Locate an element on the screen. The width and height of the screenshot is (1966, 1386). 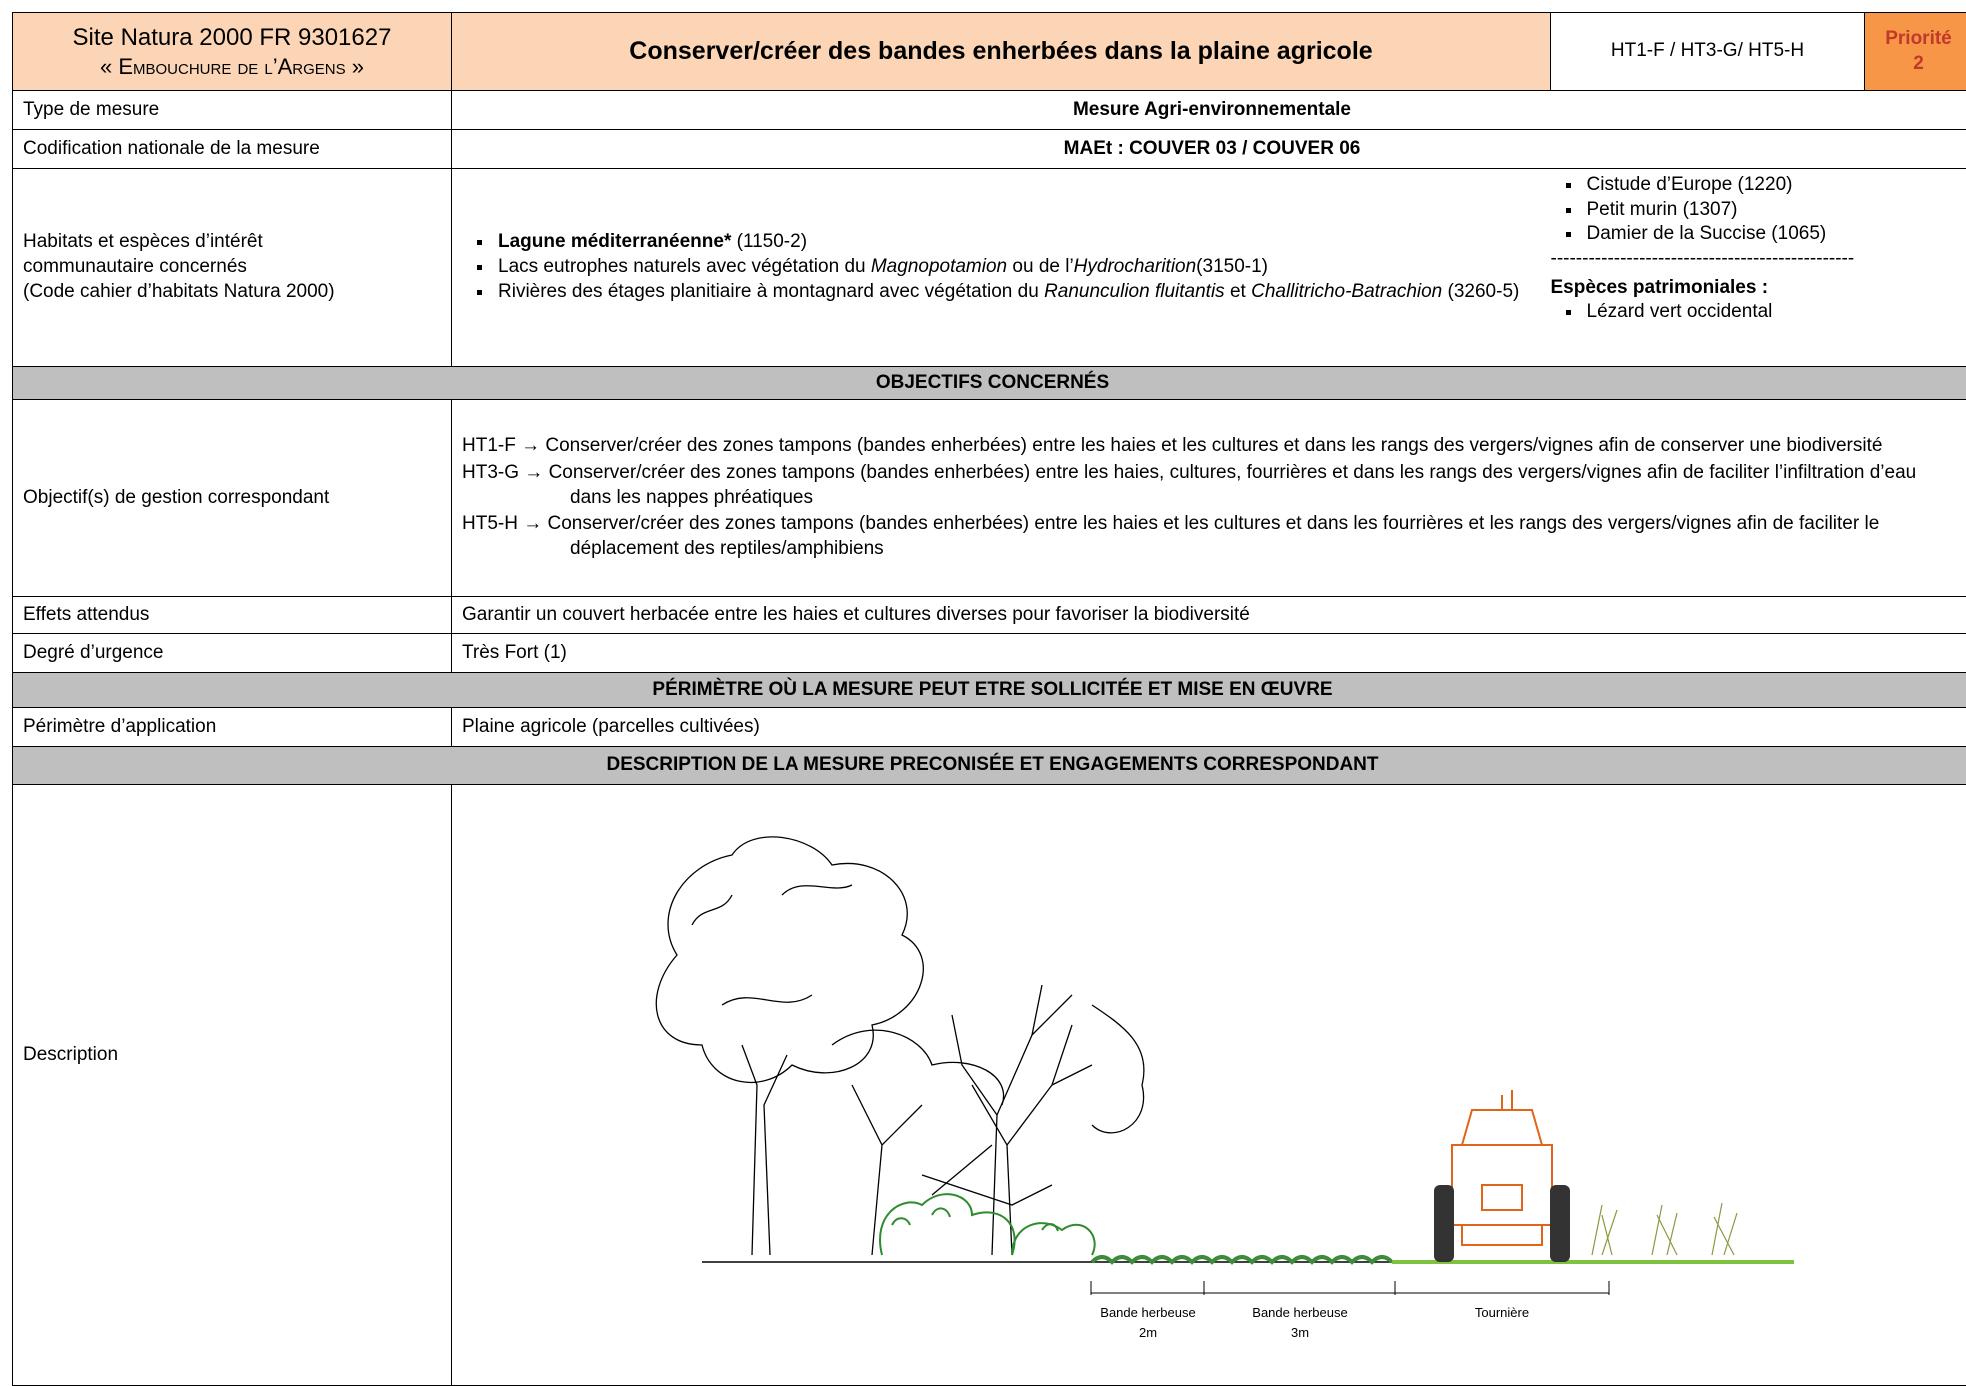
row-label: Périmètre d’application is located at coordinates (232, 727).